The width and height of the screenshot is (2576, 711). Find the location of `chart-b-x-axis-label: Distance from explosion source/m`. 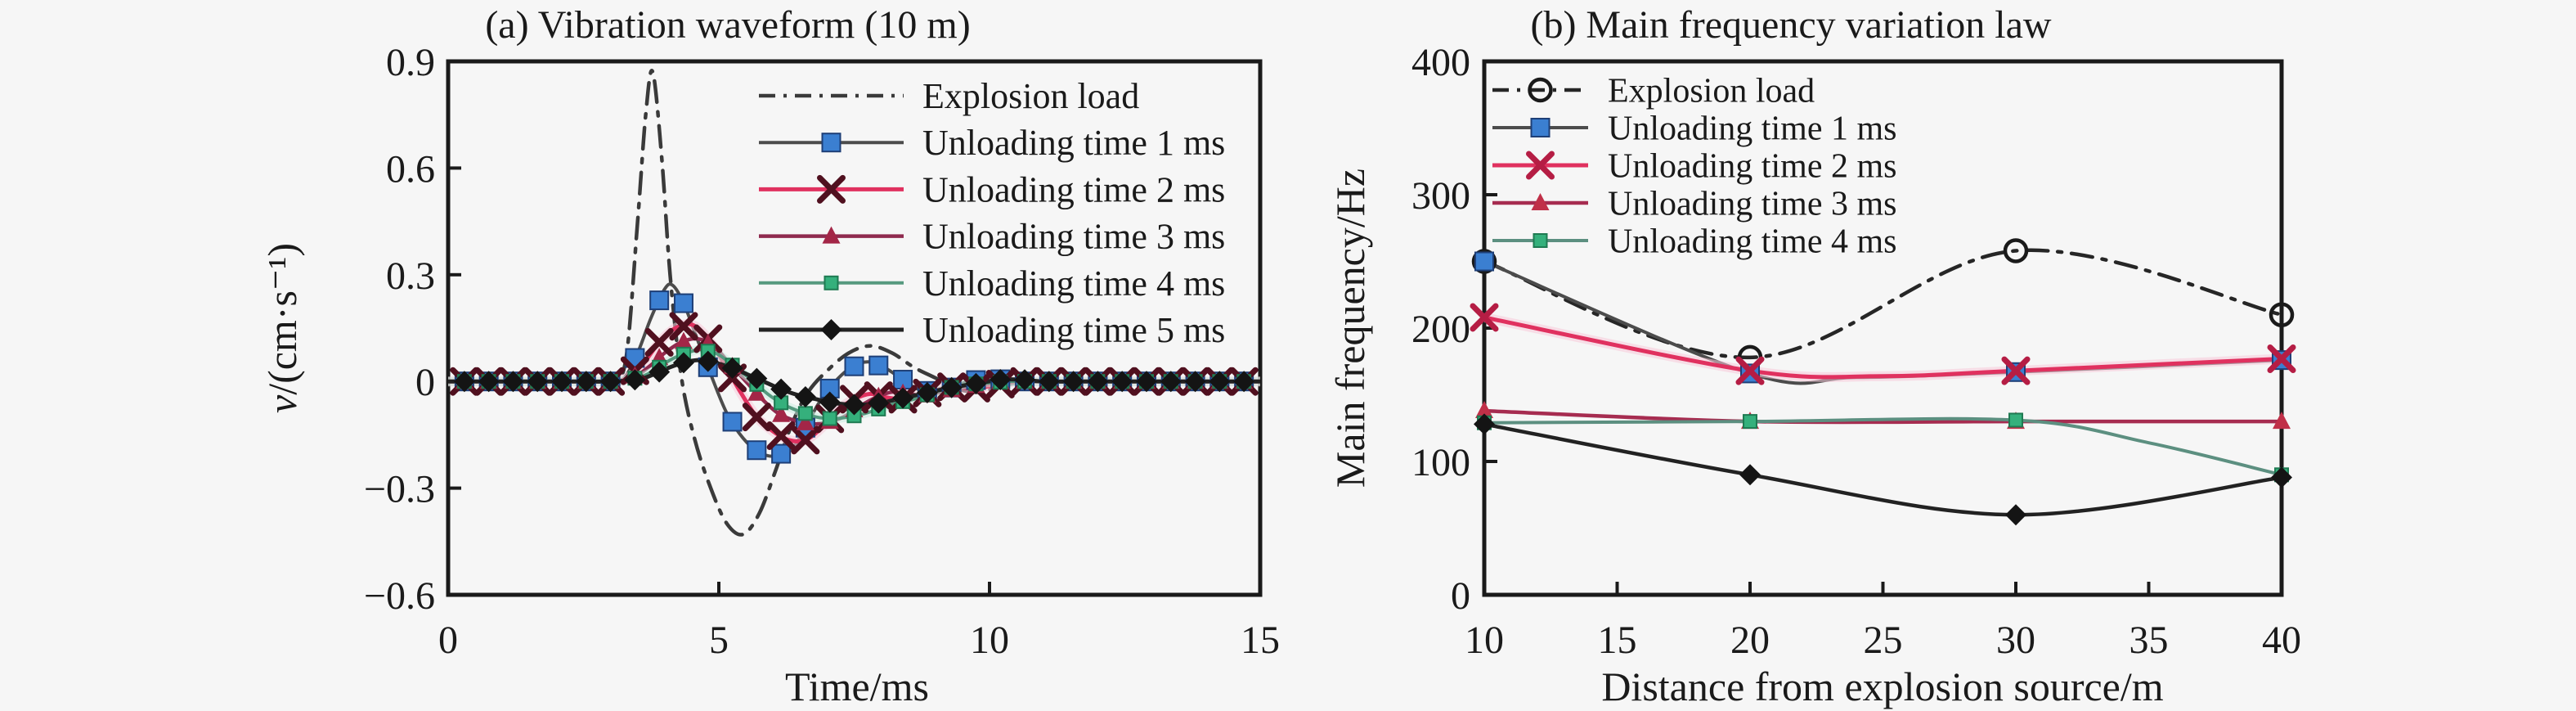

chart-b-x-axis-label: Distance from explosion source/m is located at coordinates (1882, 687).